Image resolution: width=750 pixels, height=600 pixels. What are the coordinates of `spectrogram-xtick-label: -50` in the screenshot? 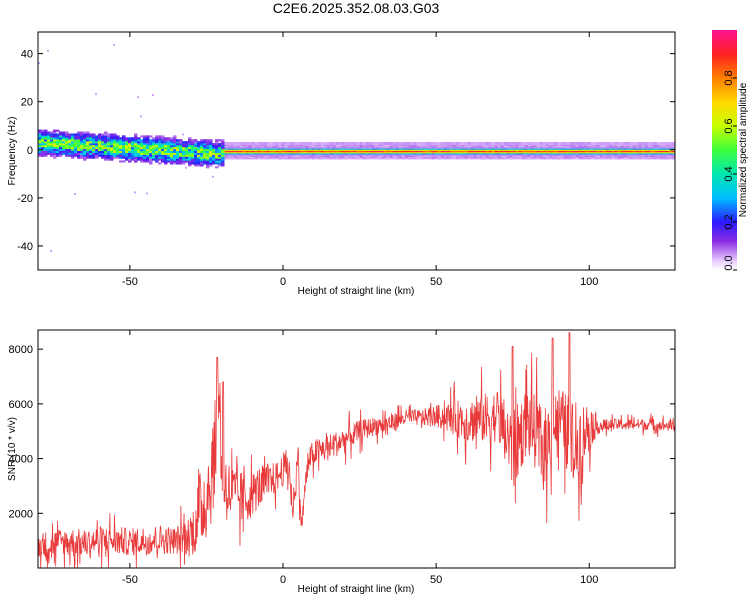 It's located at (130, 282).